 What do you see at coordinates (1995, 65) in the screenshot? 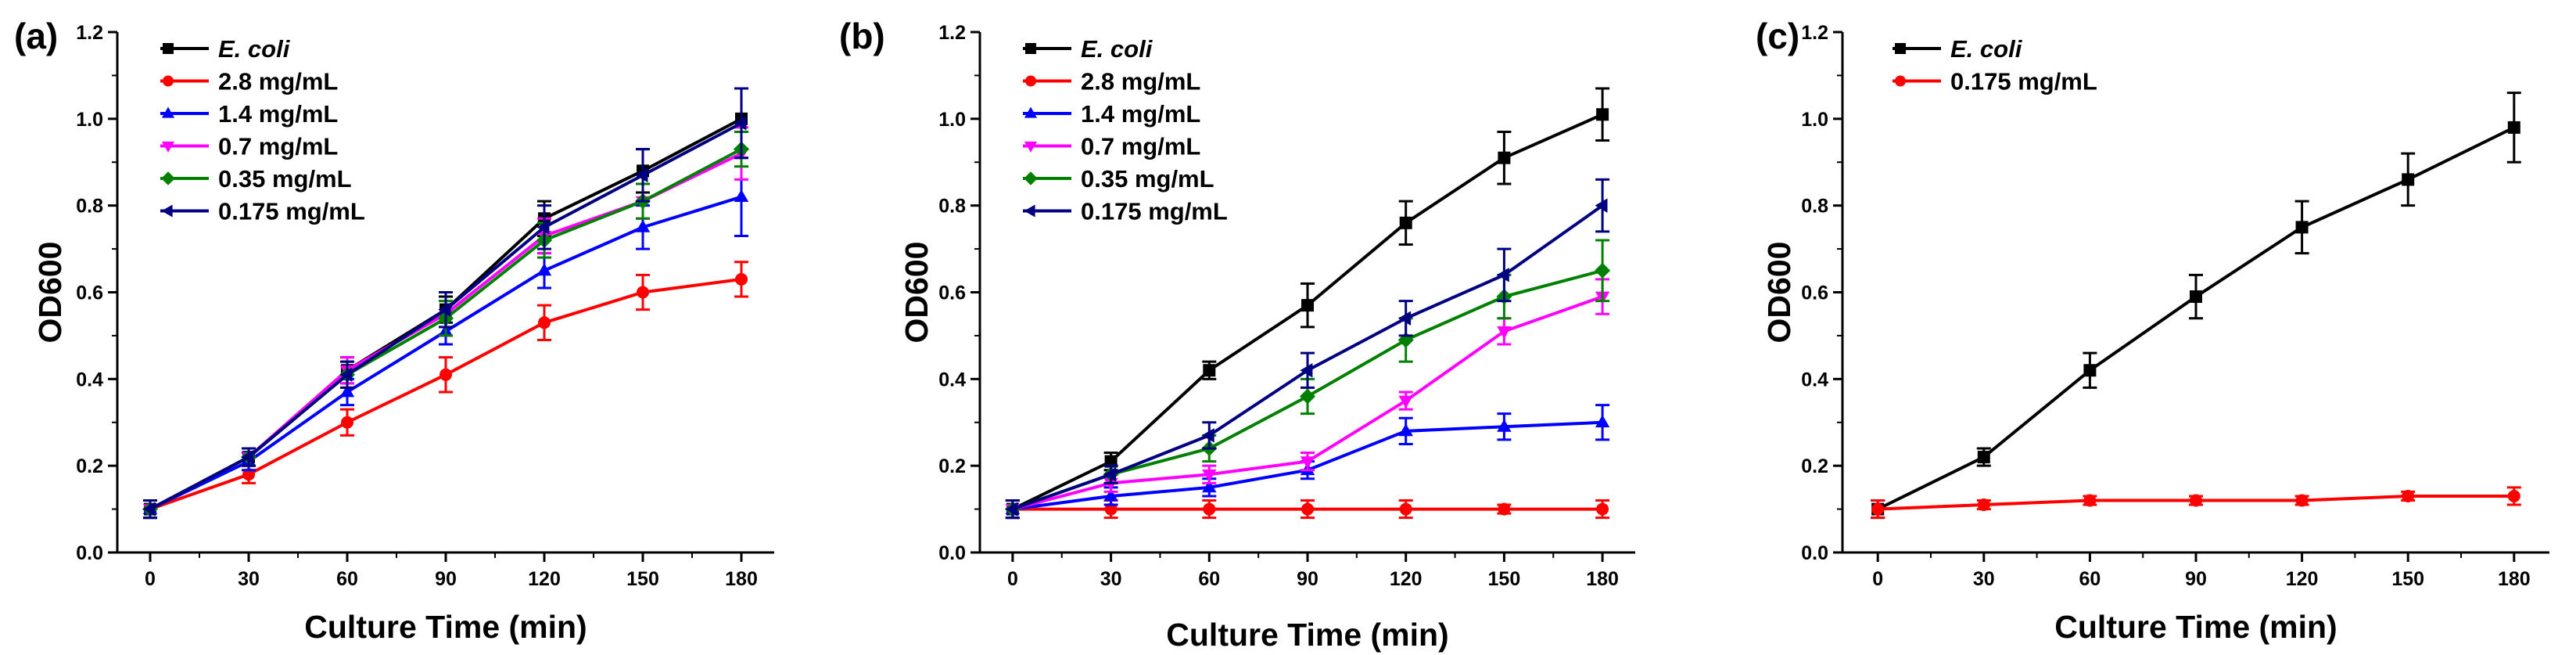
I see `legend: E. coli 0.175 mg/mL` at bounding box center [1995, 65].